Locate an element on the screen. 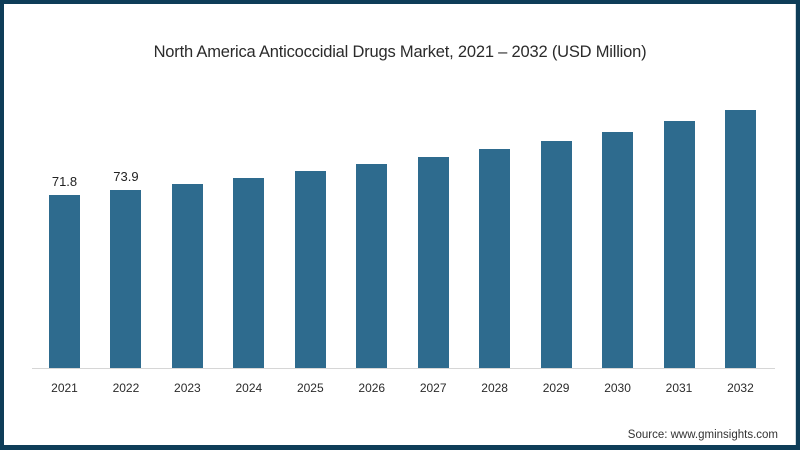 This screenshot has height=450, width=800. bar-2024 is located at coordinates (249, 272).